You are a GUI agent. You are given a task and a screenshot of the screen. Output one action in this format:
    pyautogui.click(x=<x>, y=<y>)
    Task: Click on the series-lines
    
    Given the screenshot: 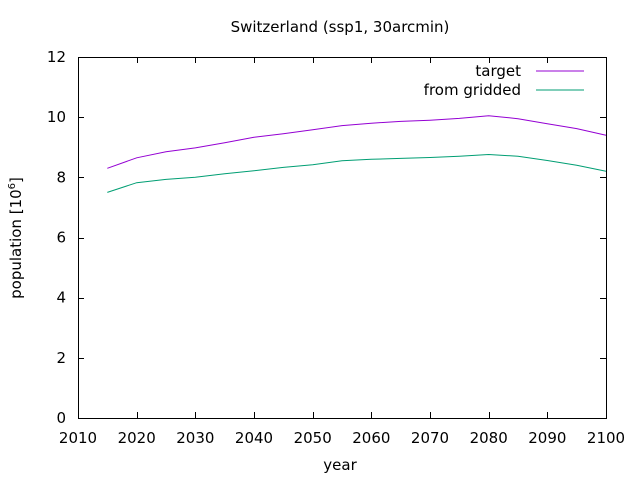 What is the action you would take?
    pyautogui.click(x=357, y=154)
    